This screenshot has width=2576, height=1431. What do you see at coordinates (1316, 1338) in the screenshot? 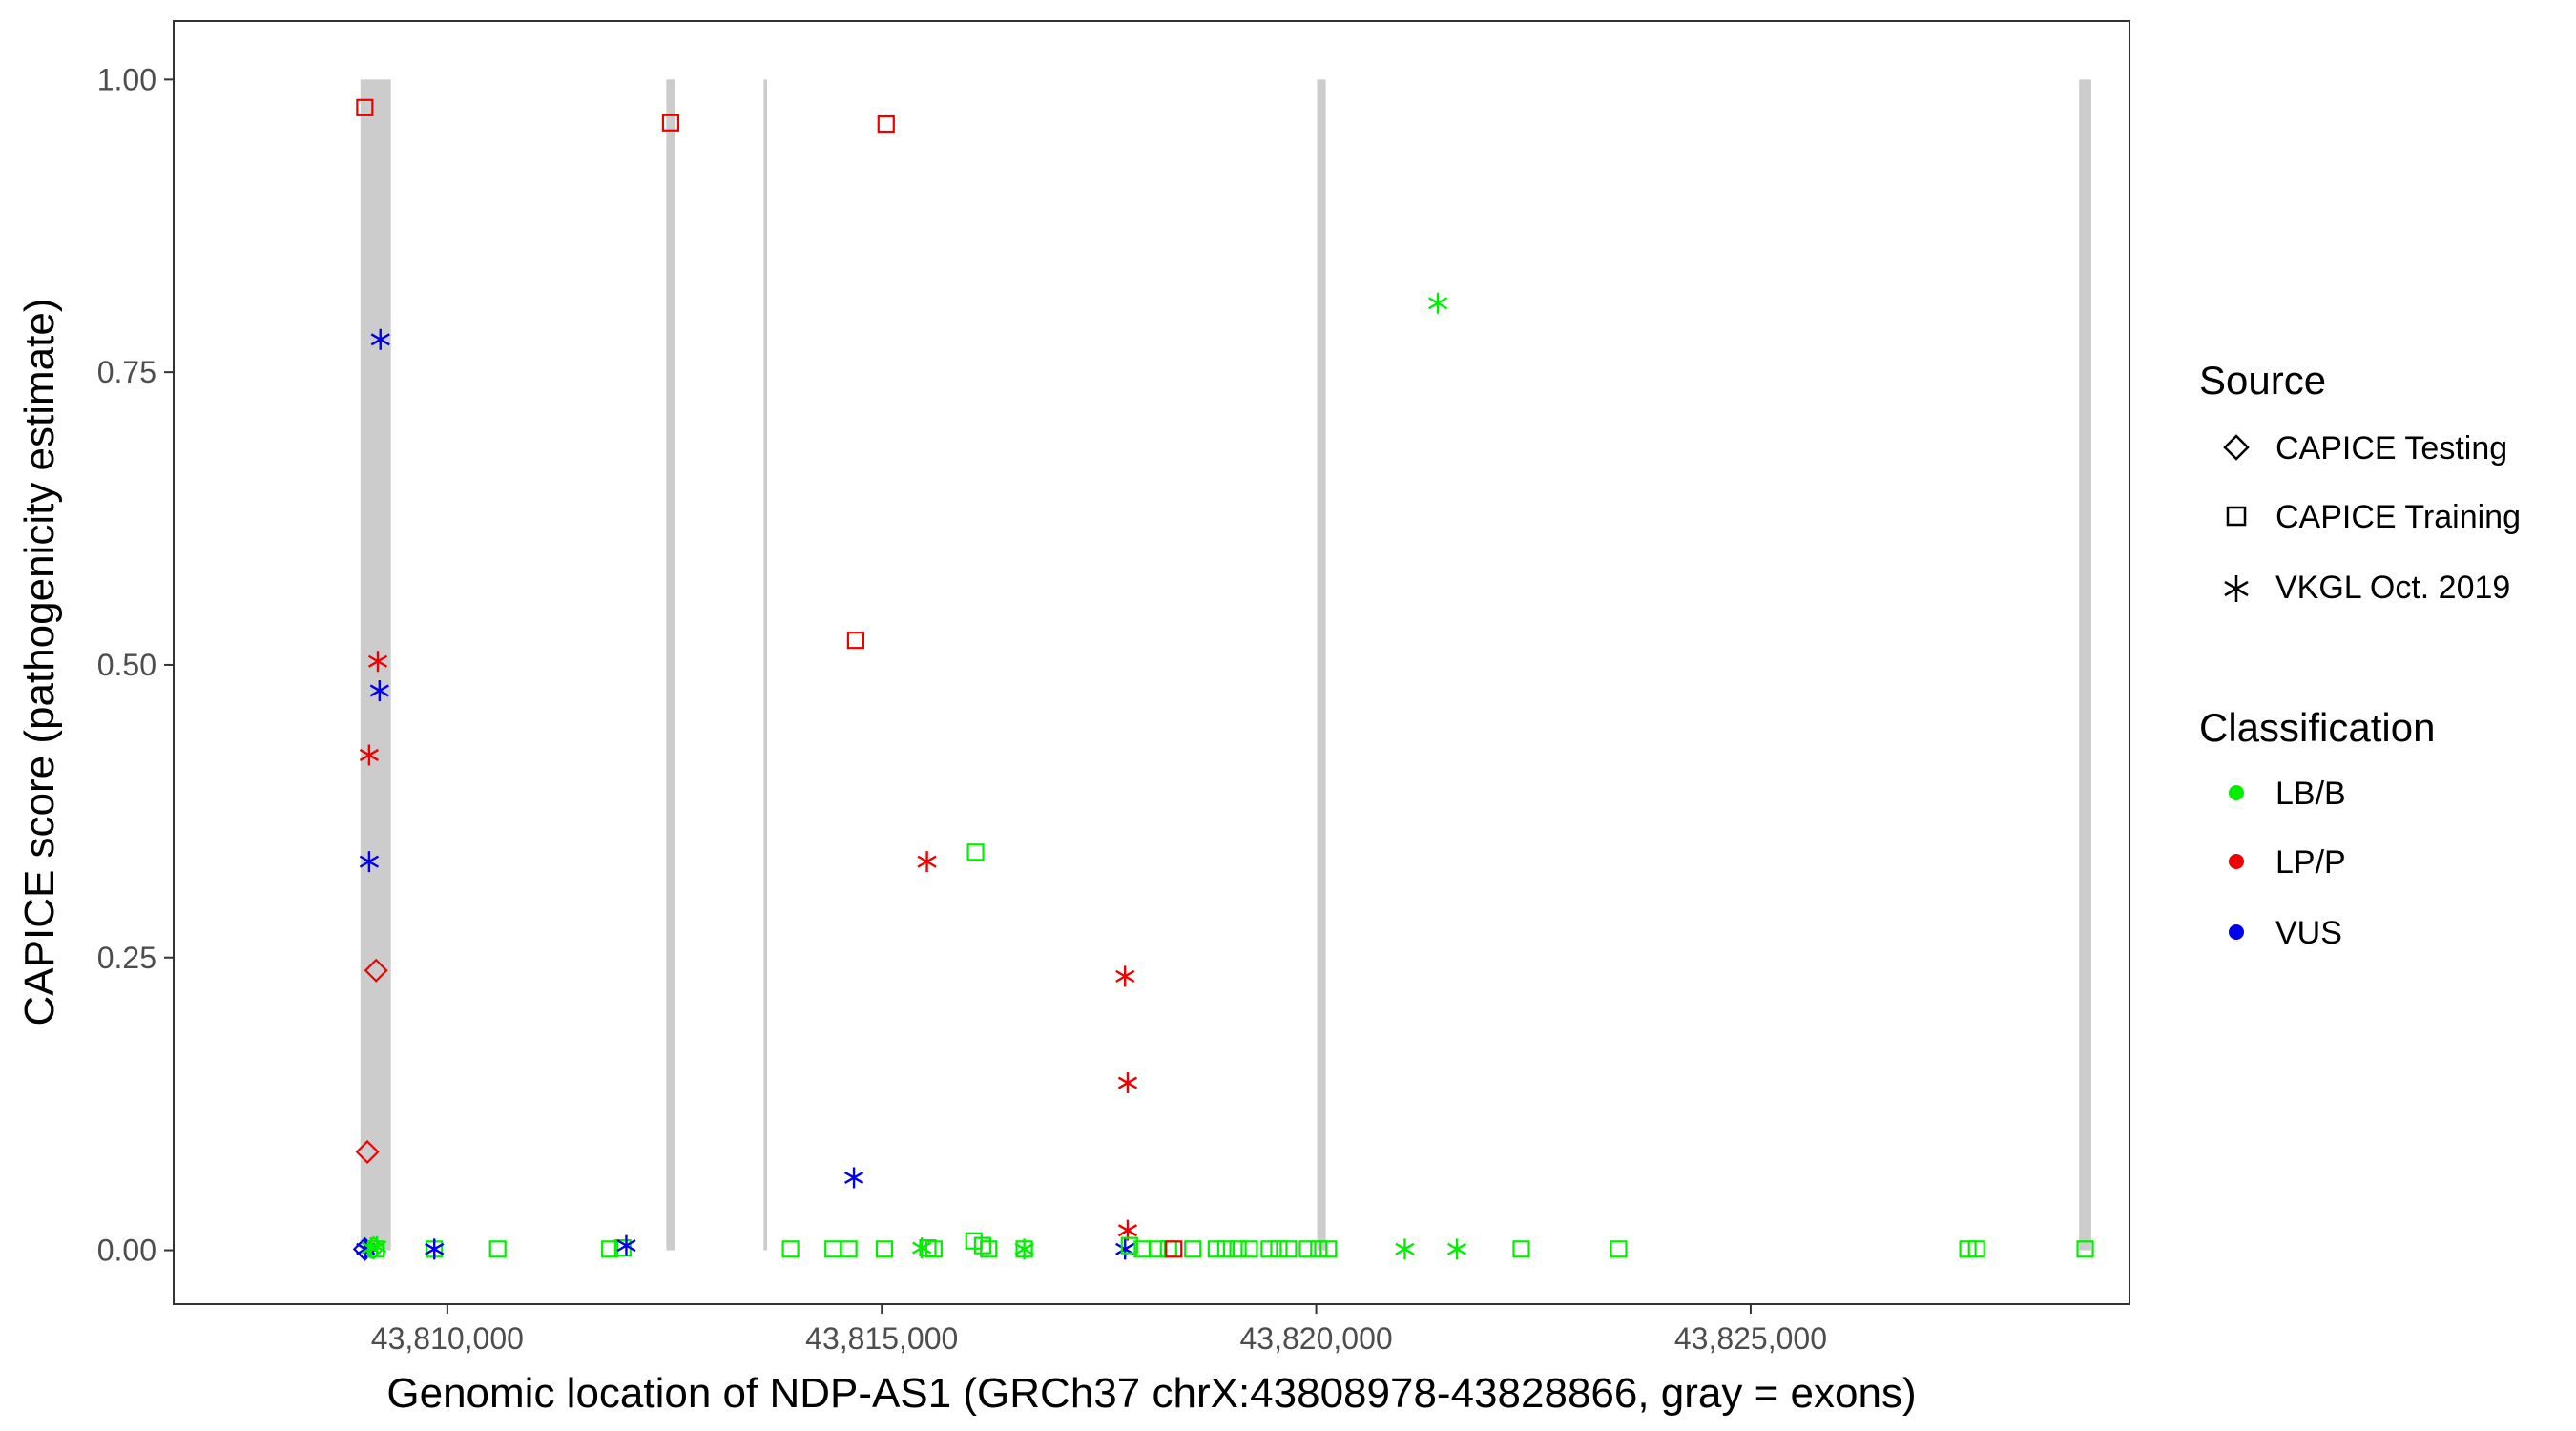
I see `x-tick-label: 43,820,000` at bounding box center [1316, 1338].